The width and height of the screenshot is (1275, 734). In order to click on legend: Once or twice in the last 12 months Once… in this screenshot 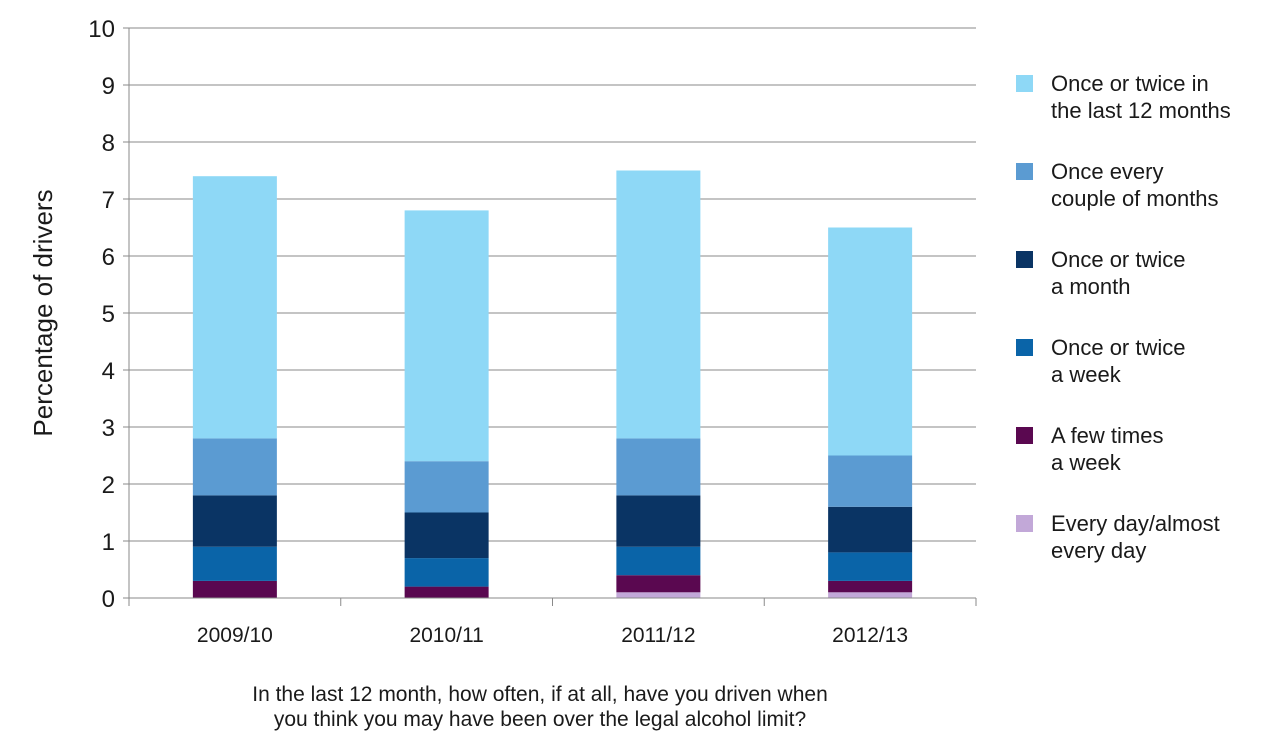, I will do `click(1144, 334)`.